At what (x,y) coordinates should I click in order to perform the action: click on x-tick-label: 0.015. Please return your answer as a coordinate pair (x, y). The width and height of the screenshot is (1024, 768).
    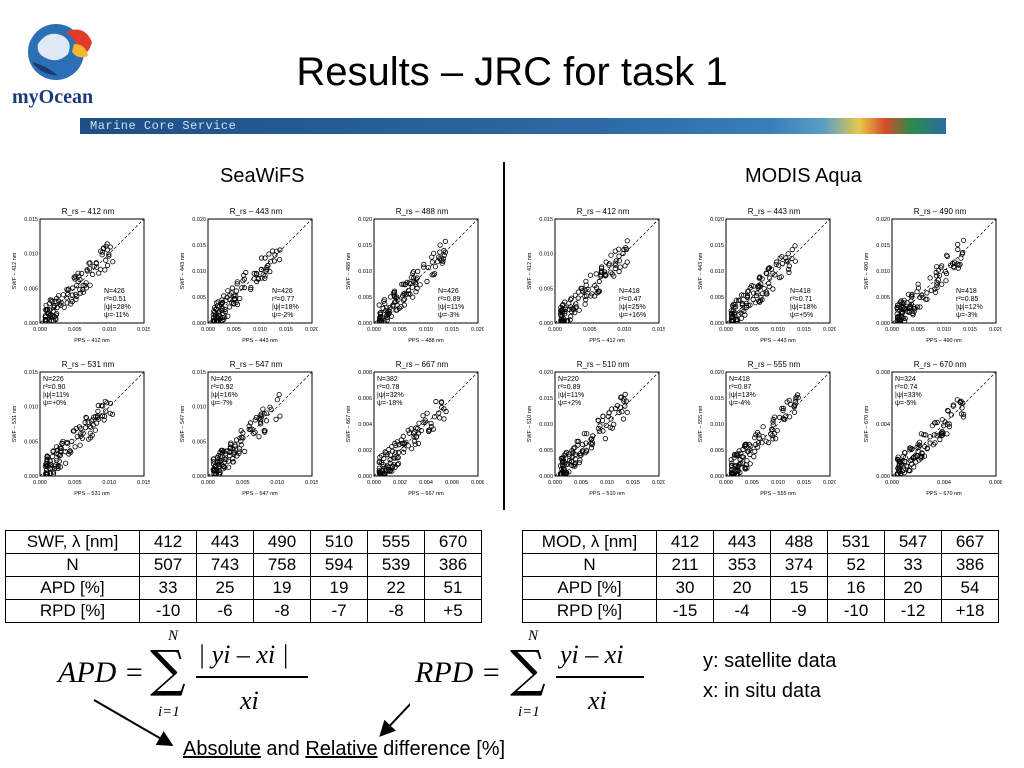
    Looking at the image, I should click on (970, 330).